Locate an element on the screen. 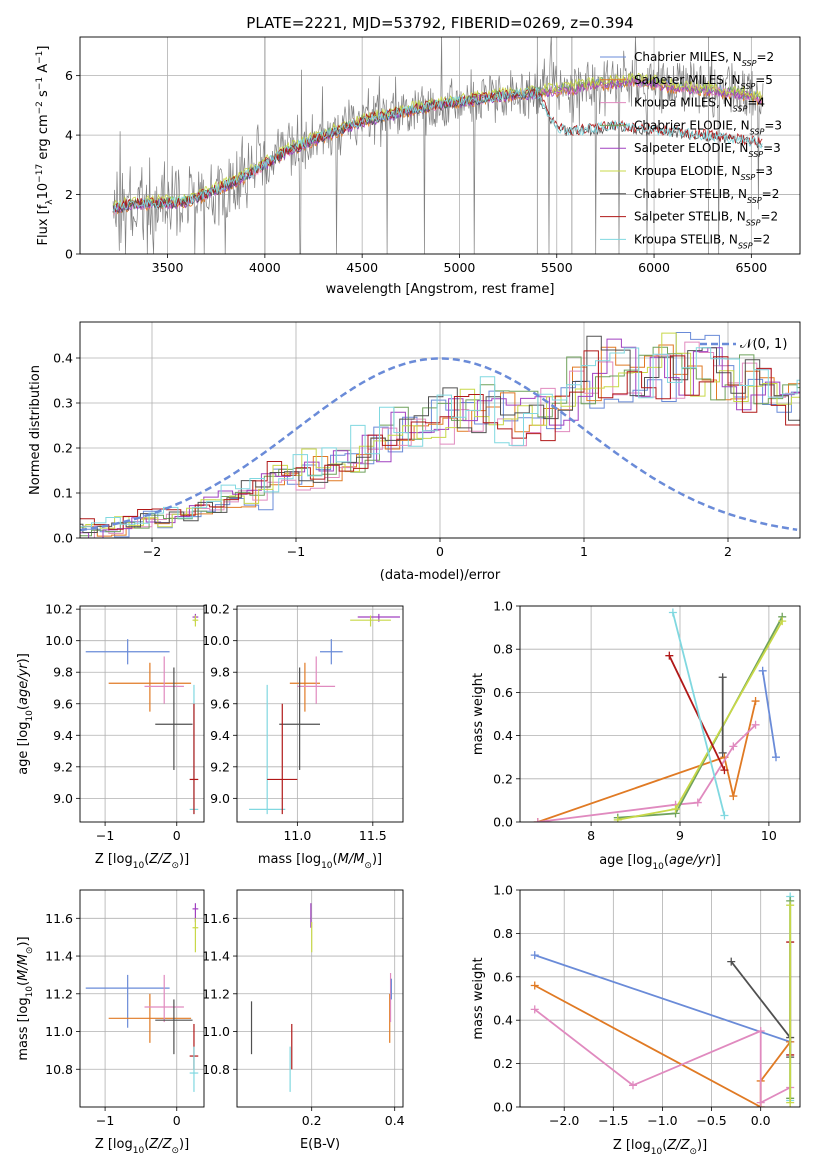  legend-text: Kroupa ELODIE, N is located at coordinates (687, 171).